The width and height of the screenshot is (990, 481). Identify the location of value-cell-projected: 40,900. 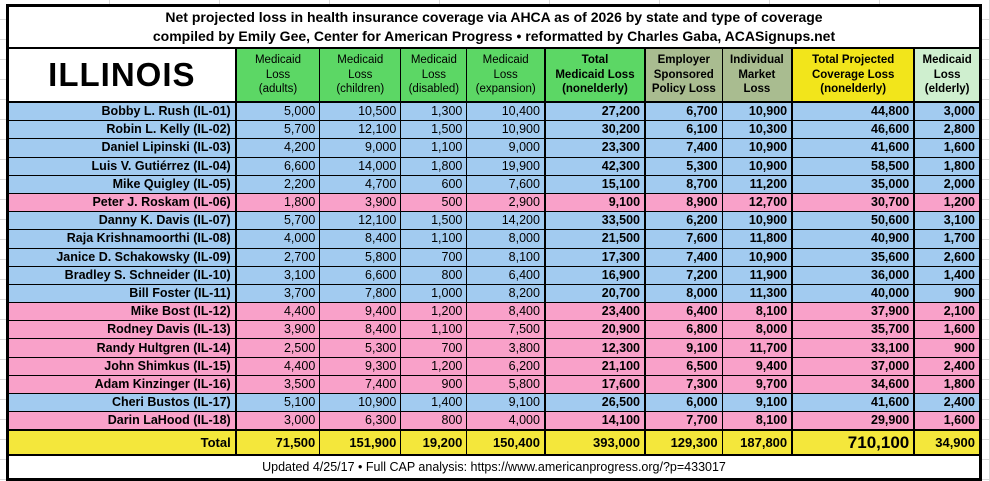
(853, 239).